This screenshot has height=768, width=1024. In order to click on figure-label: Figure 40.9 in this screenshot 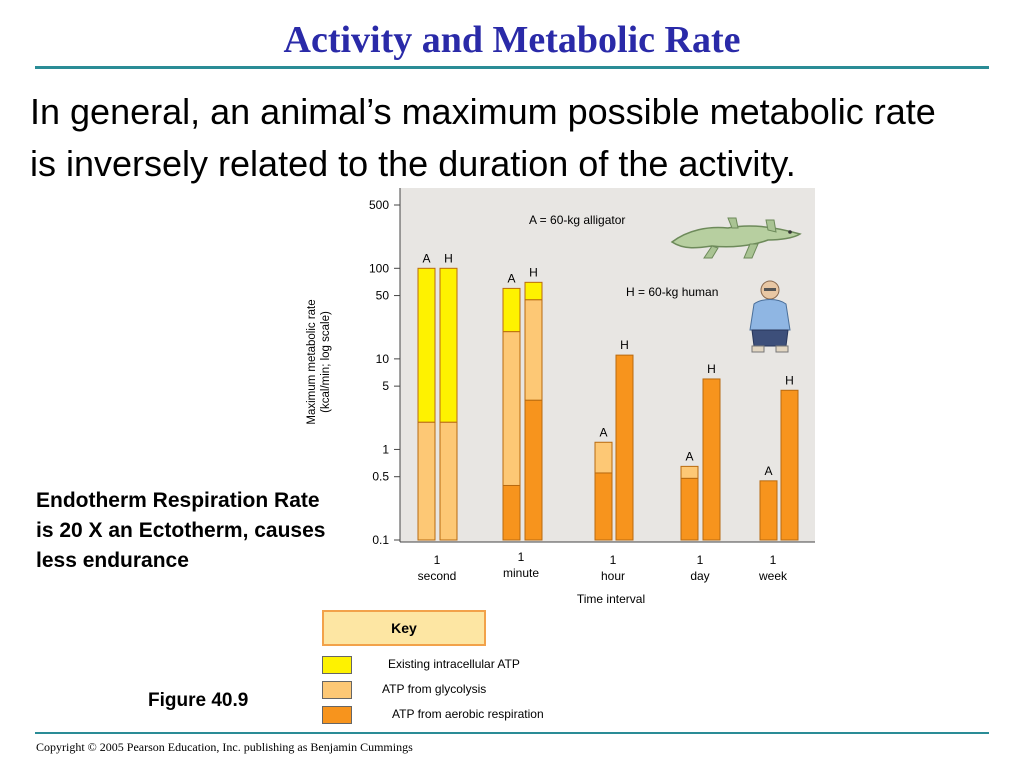, I will do `click(198, 700)`.